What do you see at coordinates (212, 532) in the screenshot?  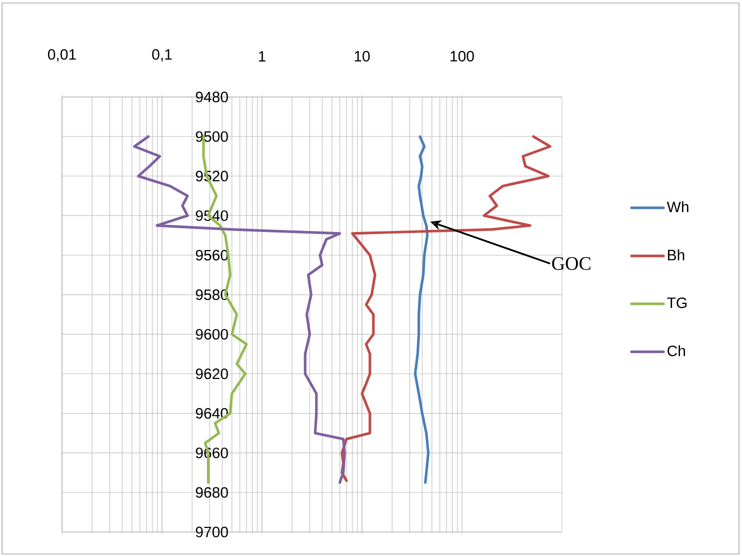 I see `y-tick-label: 9700` at bounding box center [212, 532].